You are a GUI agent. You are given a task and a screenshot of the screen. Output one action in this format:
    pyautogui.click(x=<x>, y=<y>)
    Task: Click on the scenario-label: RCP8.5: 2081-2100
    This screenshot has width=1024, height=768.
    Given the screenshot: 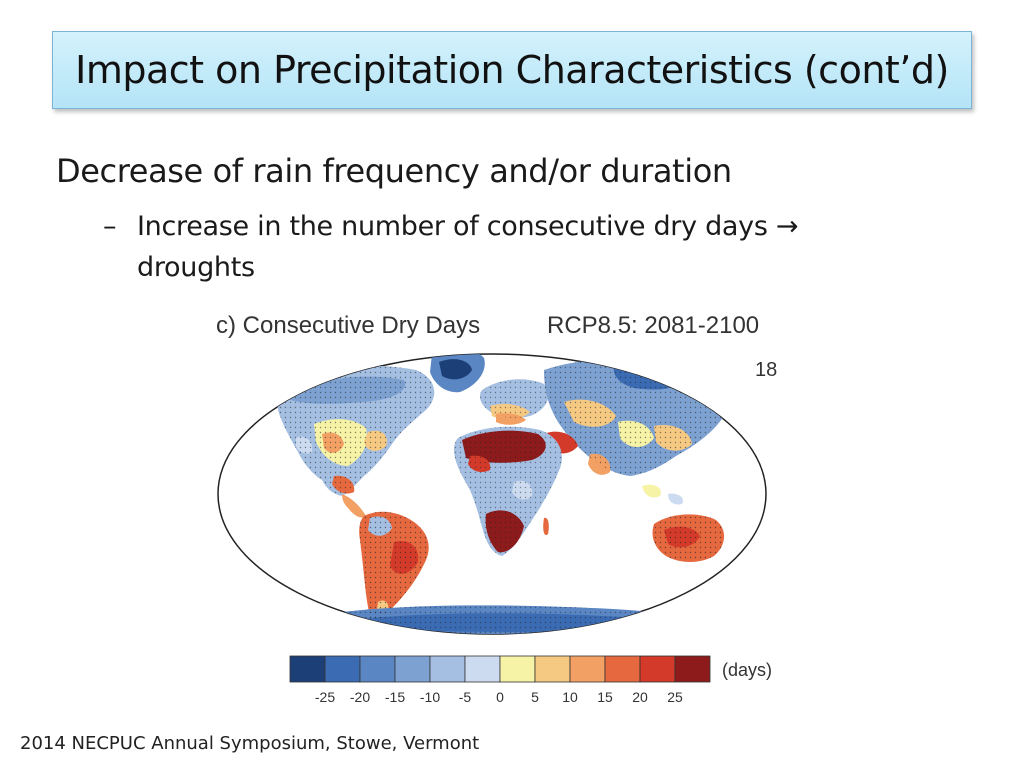 What is the action you would take?
    pyautogui.click(x=653, y=325)
    